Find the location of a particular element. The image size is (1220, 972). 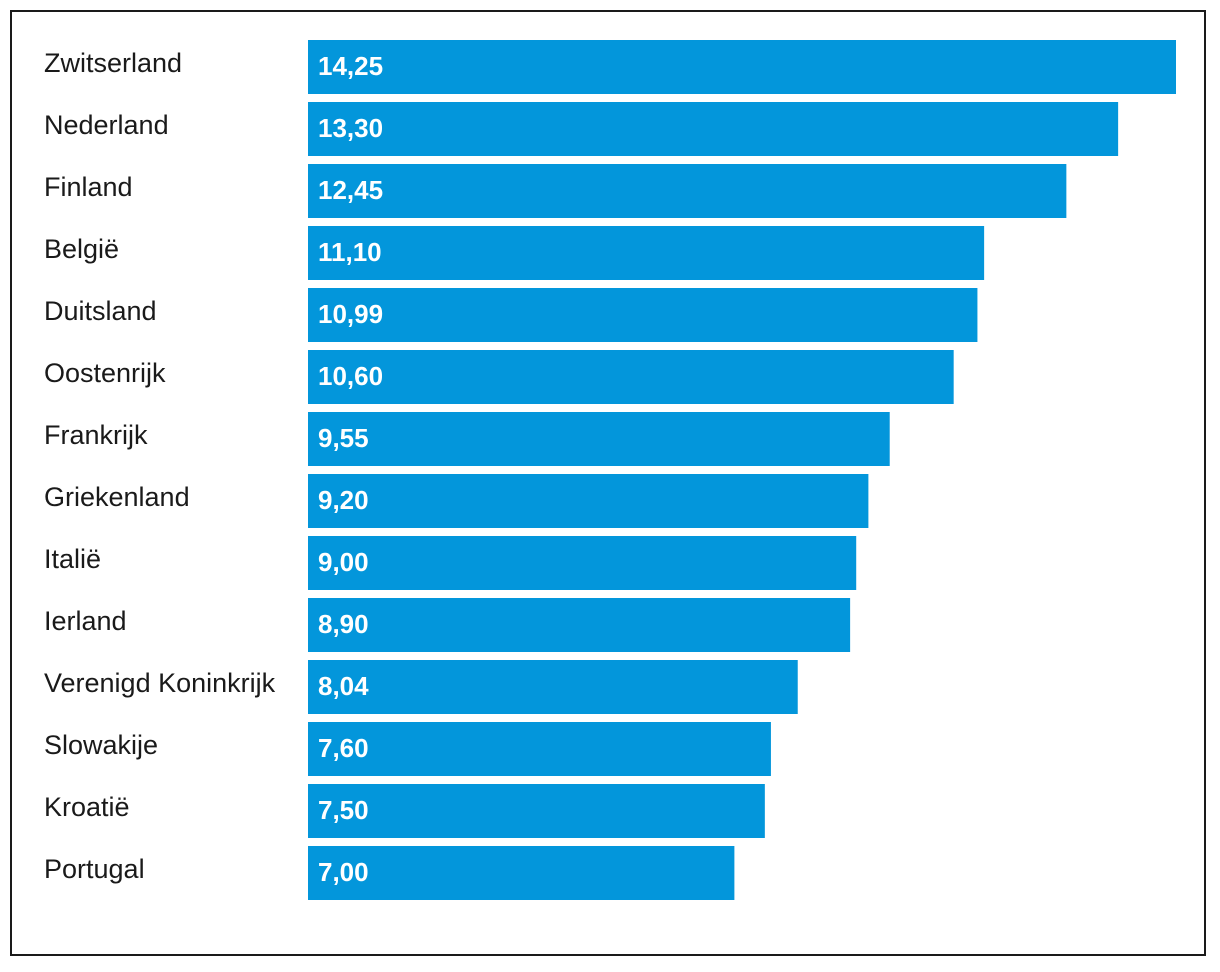

value-label: 7,50 is located at coordinates (343, 810).